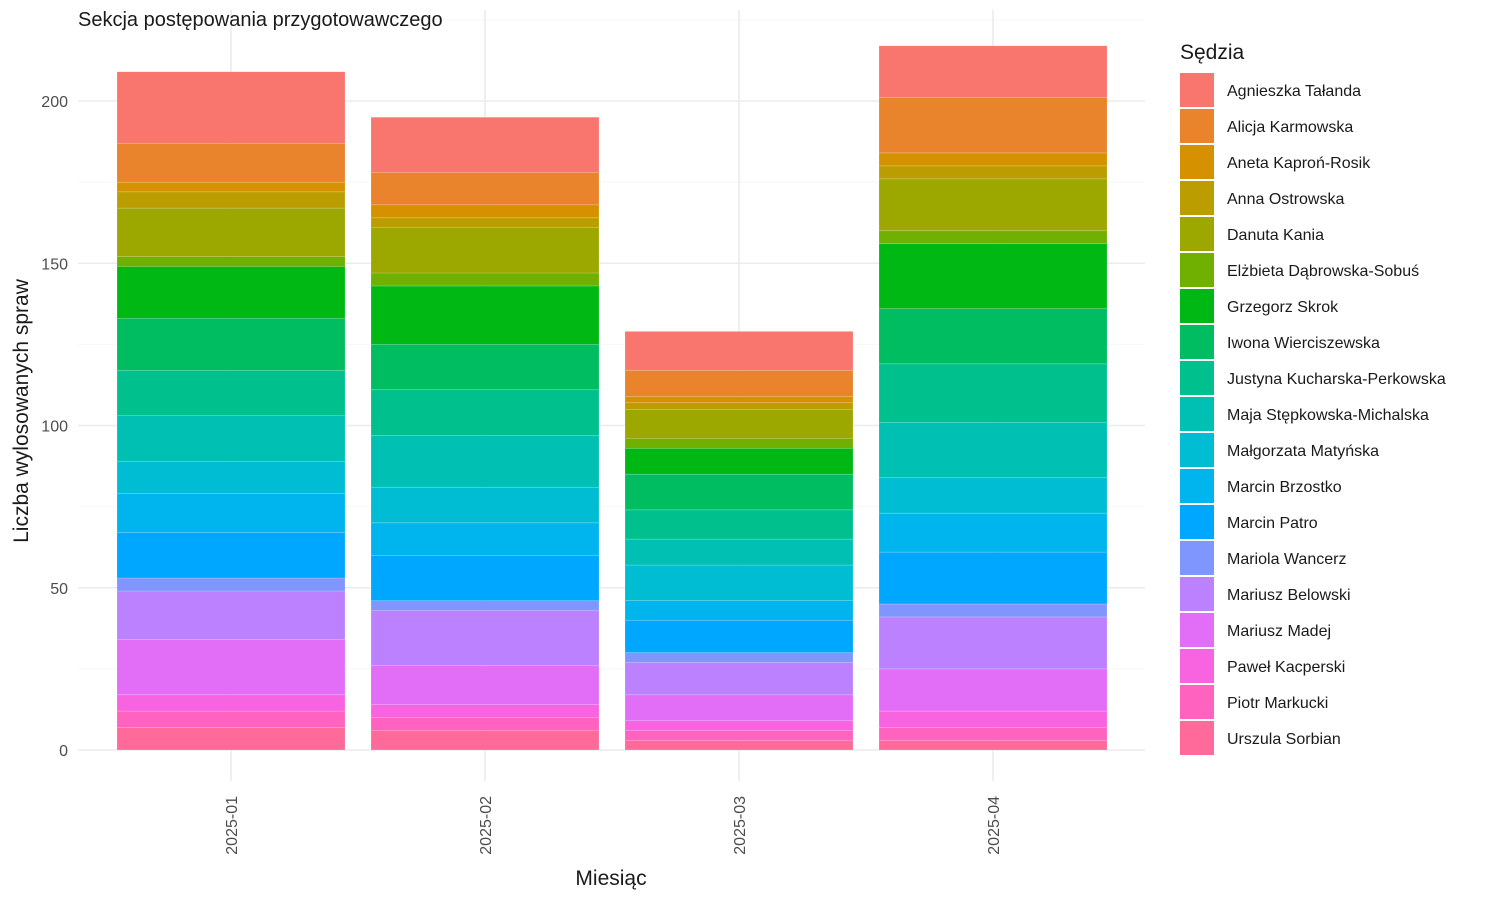  Describe the element at coordinates (1323, 271) in the screenshot. I see `legend-label: Elżbieta Dąbrowska-Sobuś` at that location.